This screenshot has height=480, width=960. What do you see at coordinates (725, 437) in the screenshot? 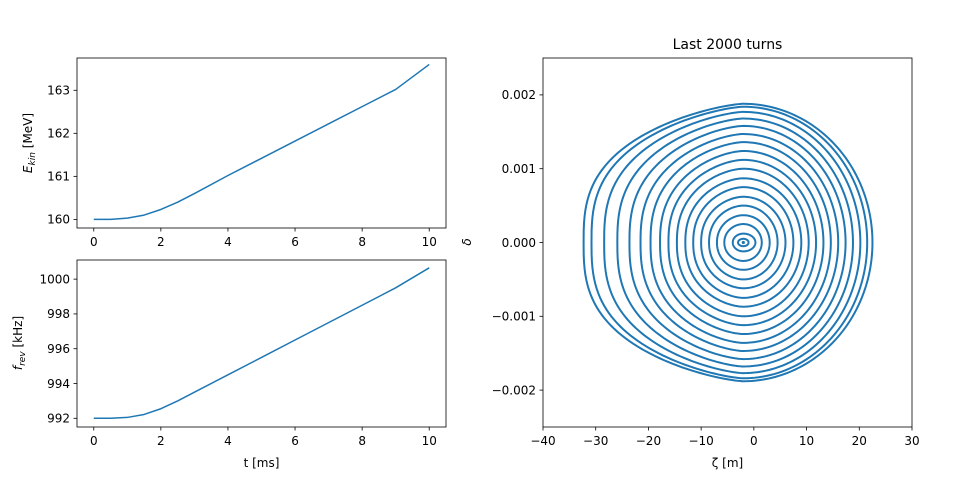
I see `phase-space-x-ticks: −40 −30 −20 −10 0 10 20 30` at bounding box center [725, 437].